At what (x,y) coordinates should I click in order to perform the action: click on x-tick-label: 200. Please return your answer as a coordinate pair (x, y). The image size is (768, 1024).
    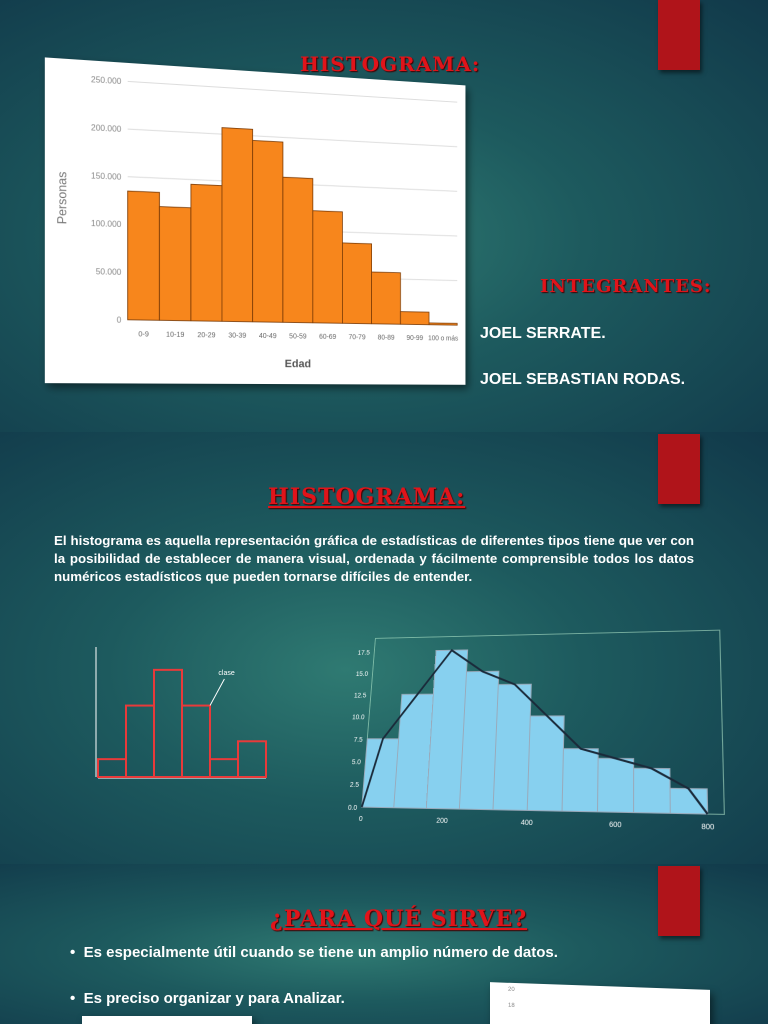
    Looking at the image, I should click on (442, 821).